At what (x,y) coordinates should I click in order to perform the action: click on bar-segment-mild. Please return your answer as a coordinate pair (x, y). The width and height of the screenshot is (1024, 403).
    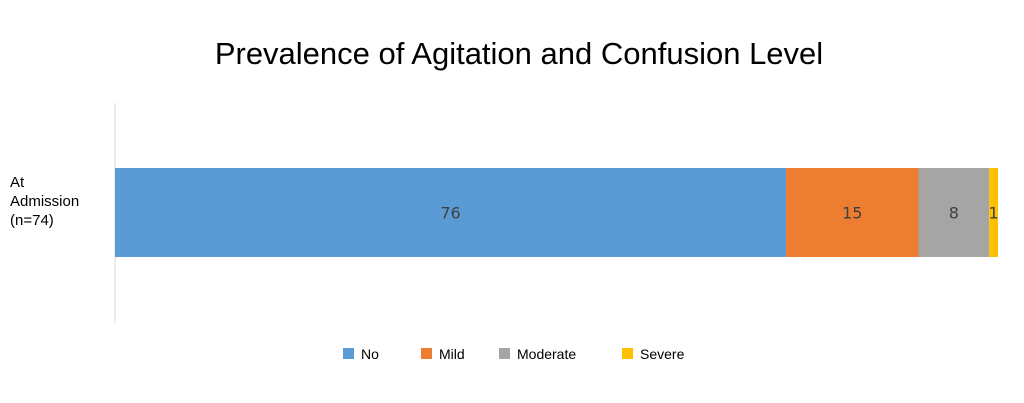
    Looking at the image, I should click on (852, 212).